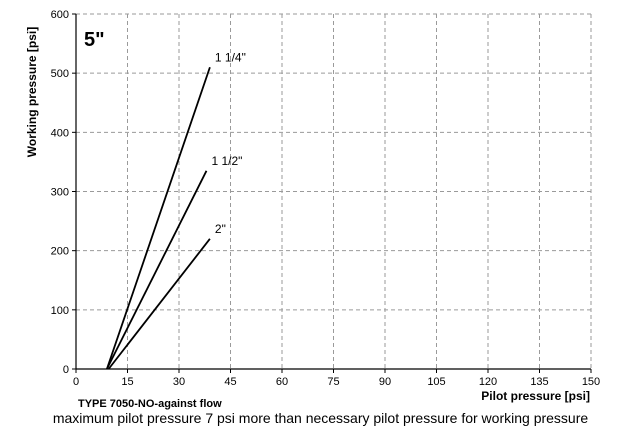 Image resolution: width=641 pixels, height=446 pixels. What do you see at coordinates (230, 57) in the screenshot?
I see `series-label-1: 1 1/4"` at bounding box center [230, 57].